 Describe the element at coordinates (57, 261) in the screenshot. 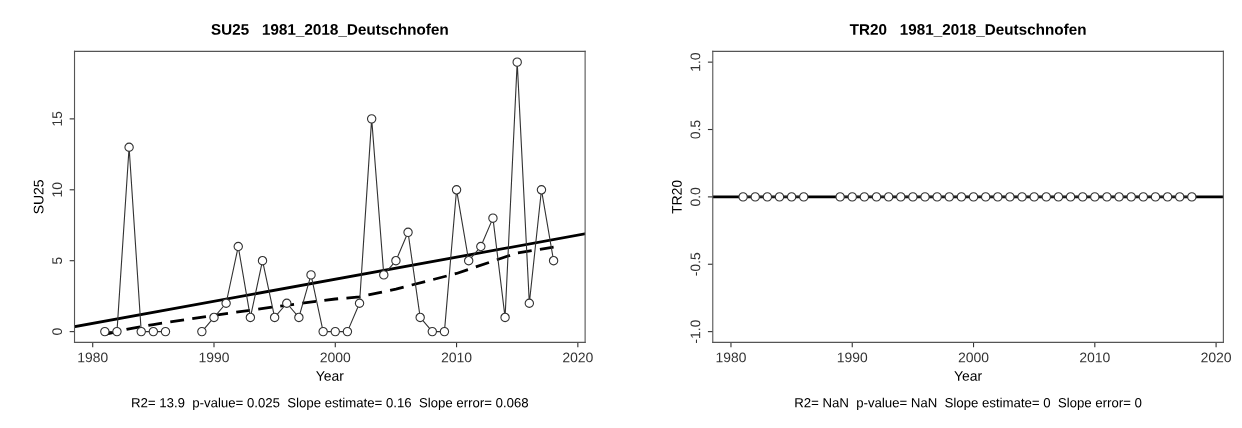

I see `y-tick-label: 5` at that location.